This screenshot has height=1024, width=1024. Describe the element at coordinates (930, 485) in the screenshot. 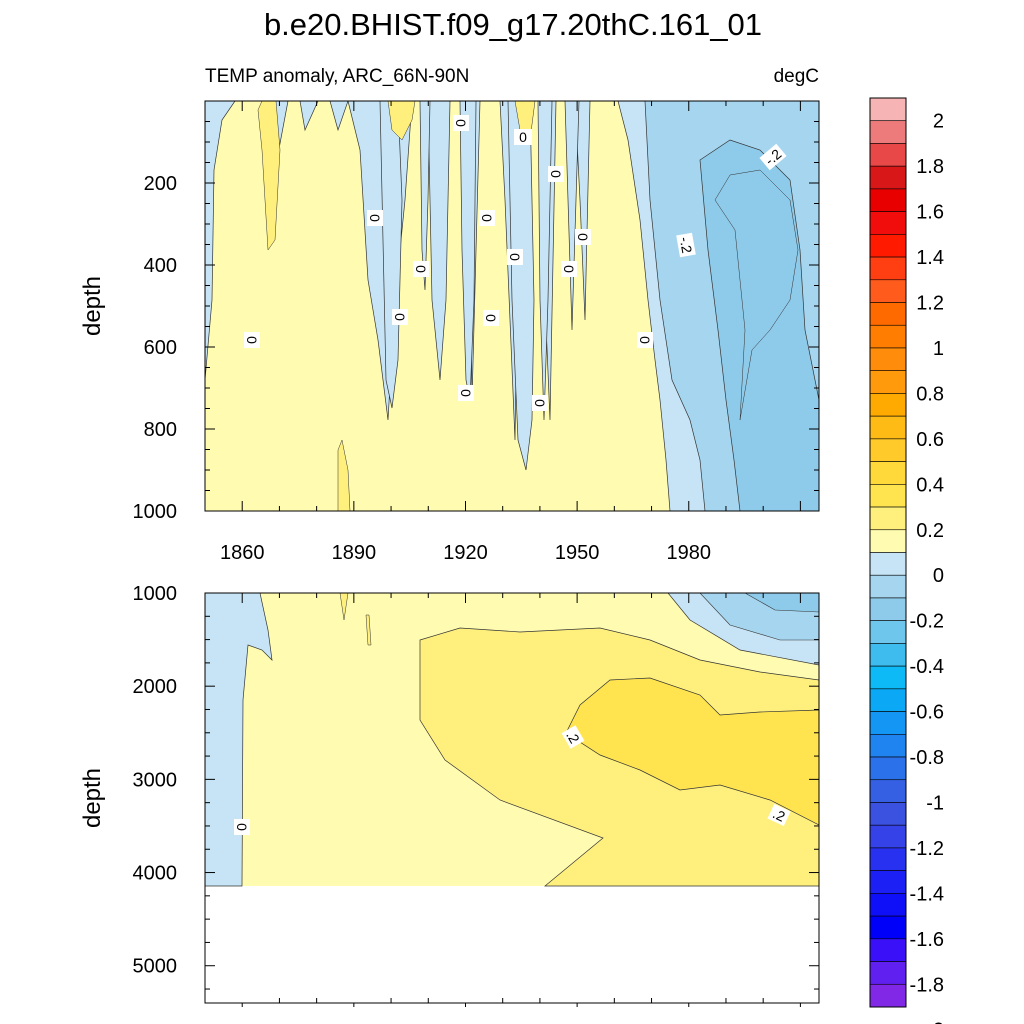

I see `colorbar-level-label: 0.4` at that location.